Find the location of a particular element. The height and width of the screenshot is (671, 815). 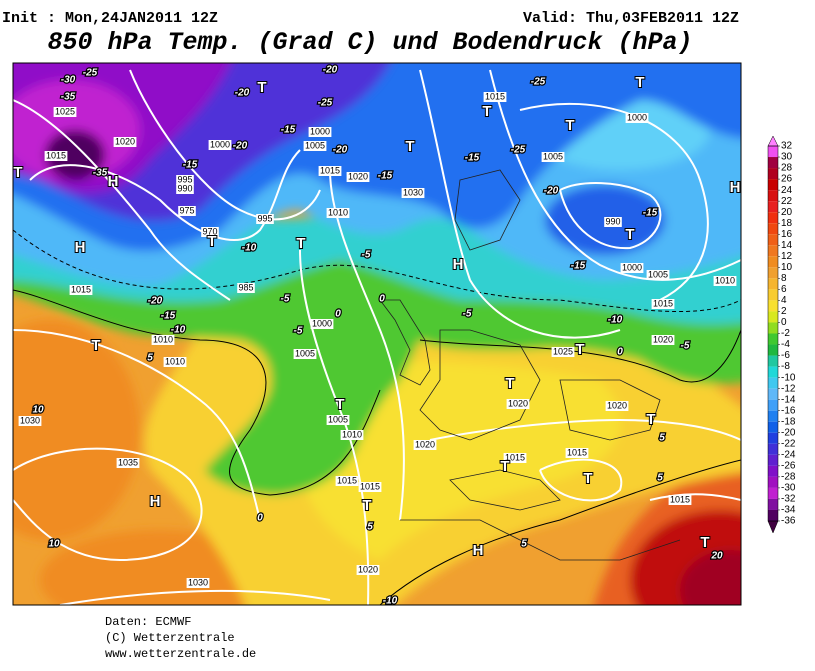

isobar-label: 985 is located at coordinates (245, 287).